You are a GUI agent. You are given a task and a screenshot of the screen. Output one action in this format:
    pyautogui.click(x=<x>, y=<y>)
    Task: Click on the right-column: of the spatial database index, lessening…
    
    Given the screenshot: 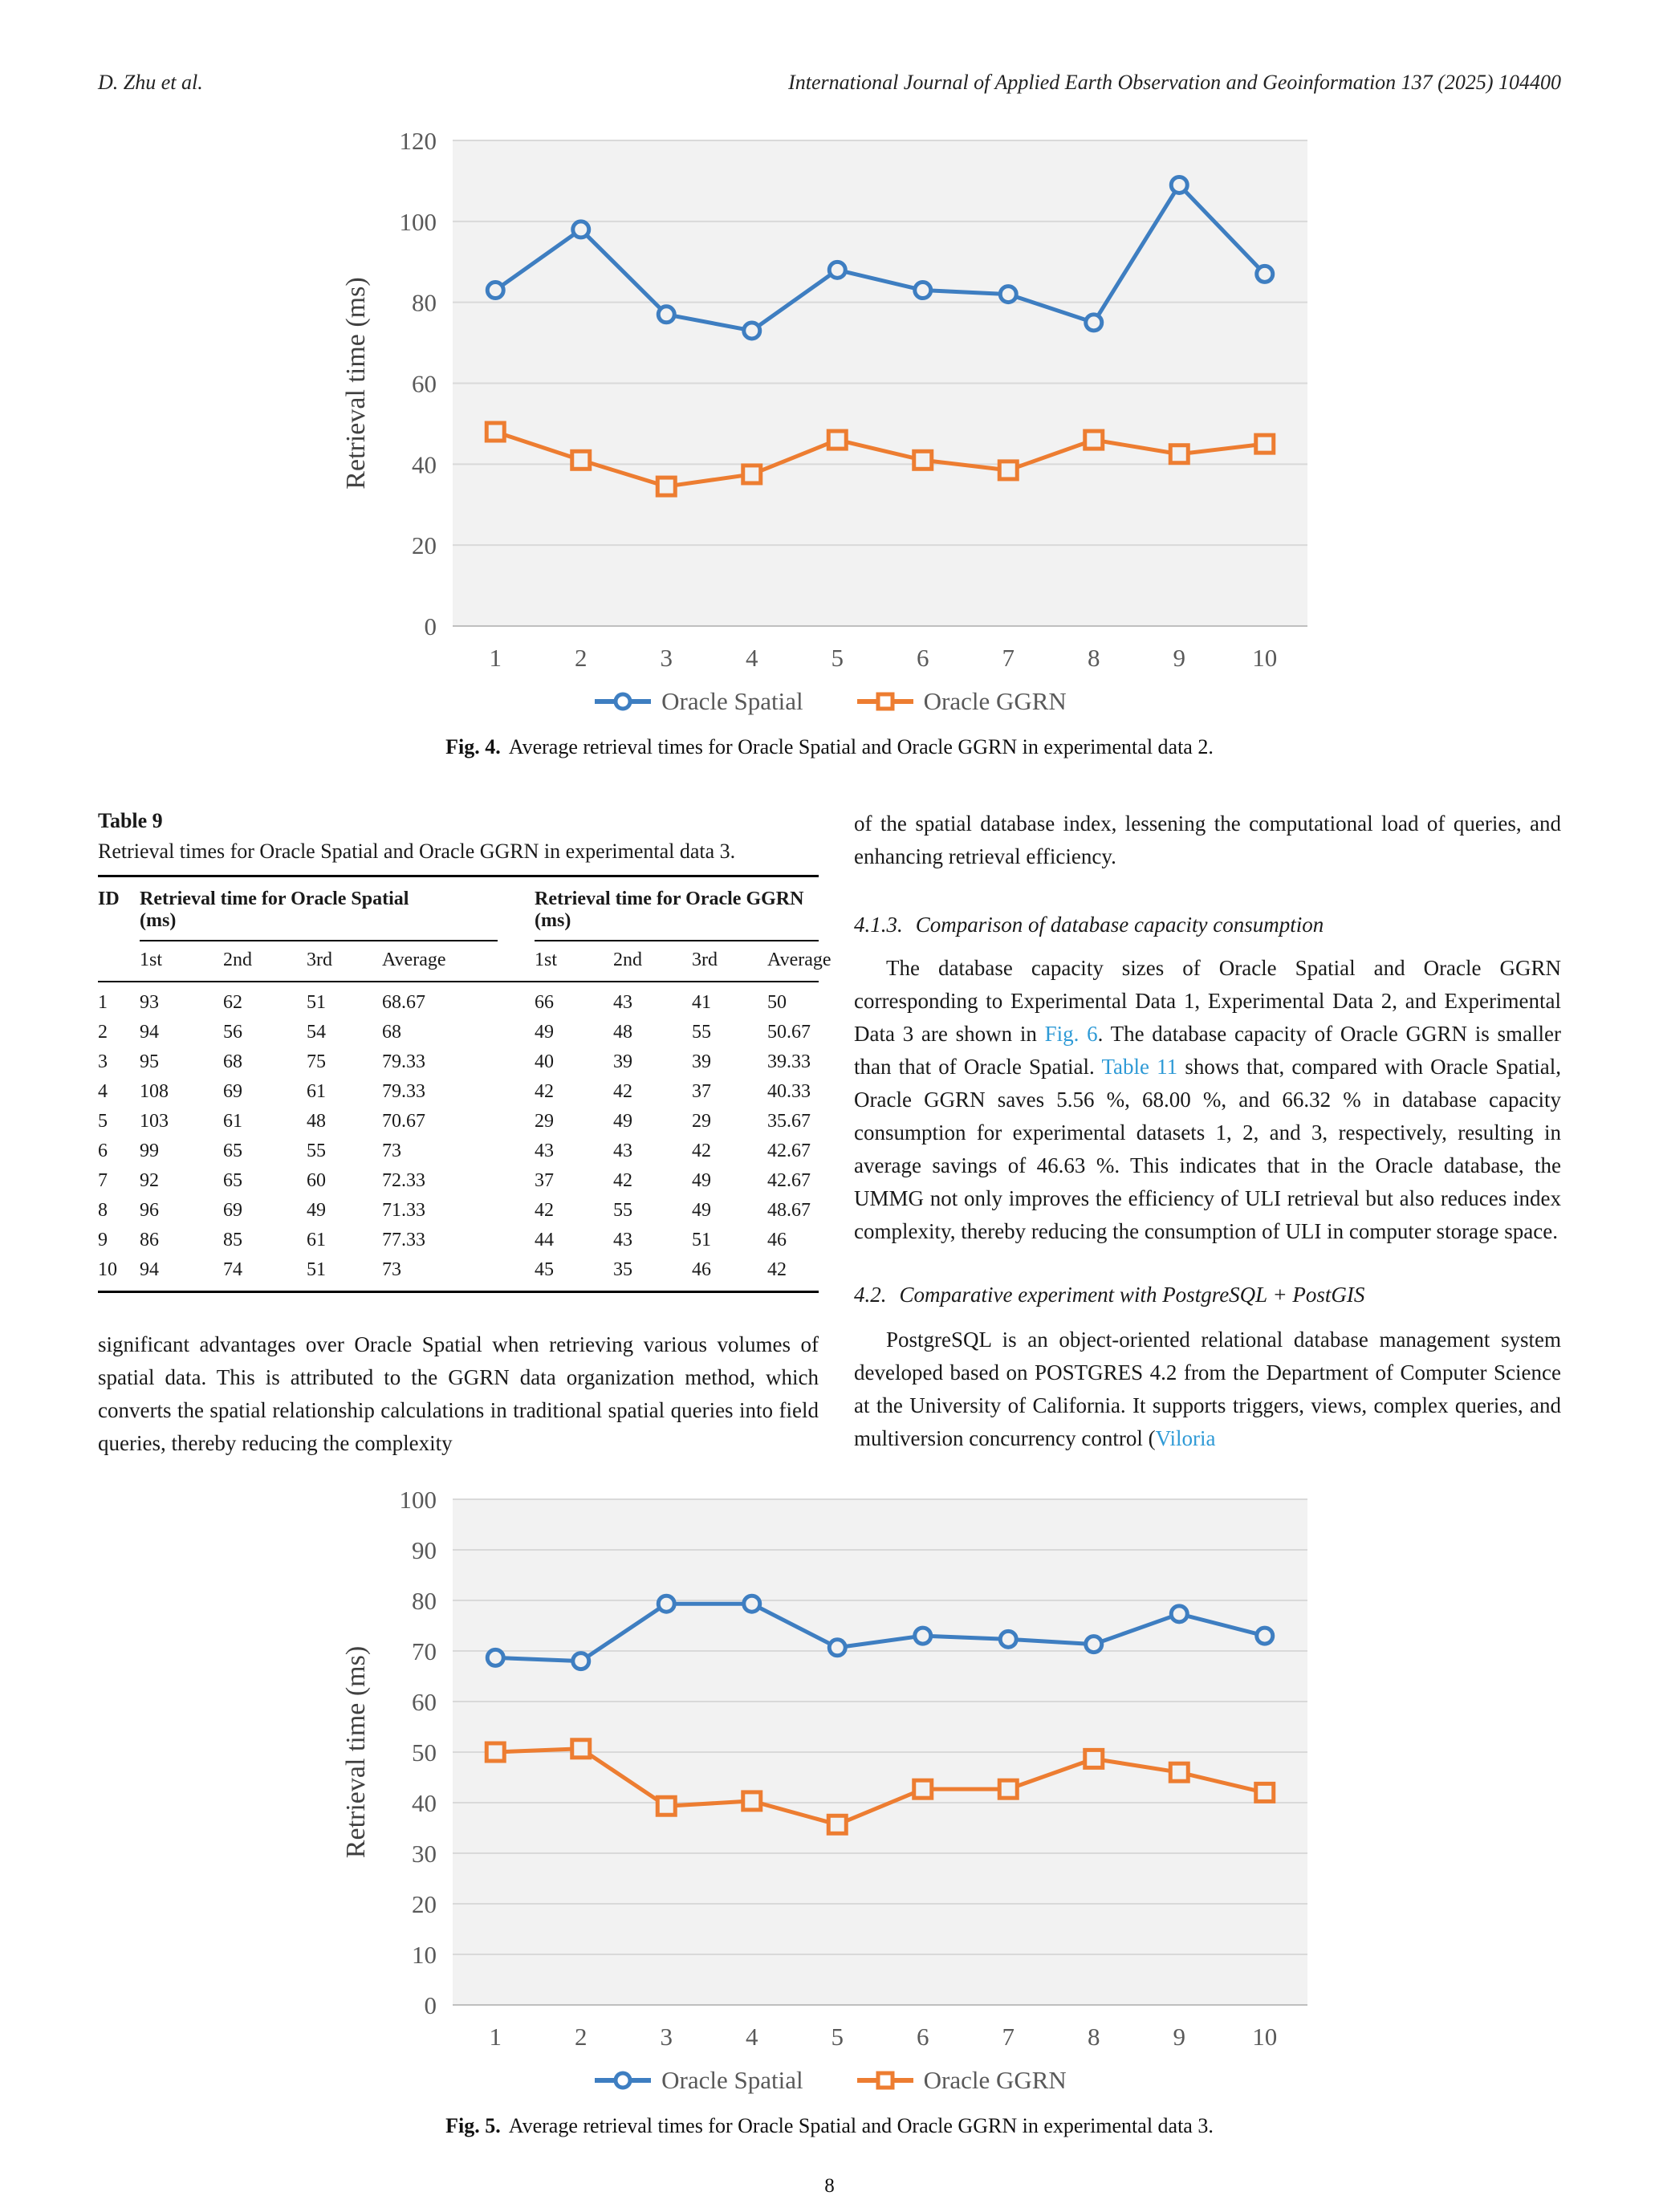 What is the action you would take?
    pyautogui.click(x=1207, y=1133)
    